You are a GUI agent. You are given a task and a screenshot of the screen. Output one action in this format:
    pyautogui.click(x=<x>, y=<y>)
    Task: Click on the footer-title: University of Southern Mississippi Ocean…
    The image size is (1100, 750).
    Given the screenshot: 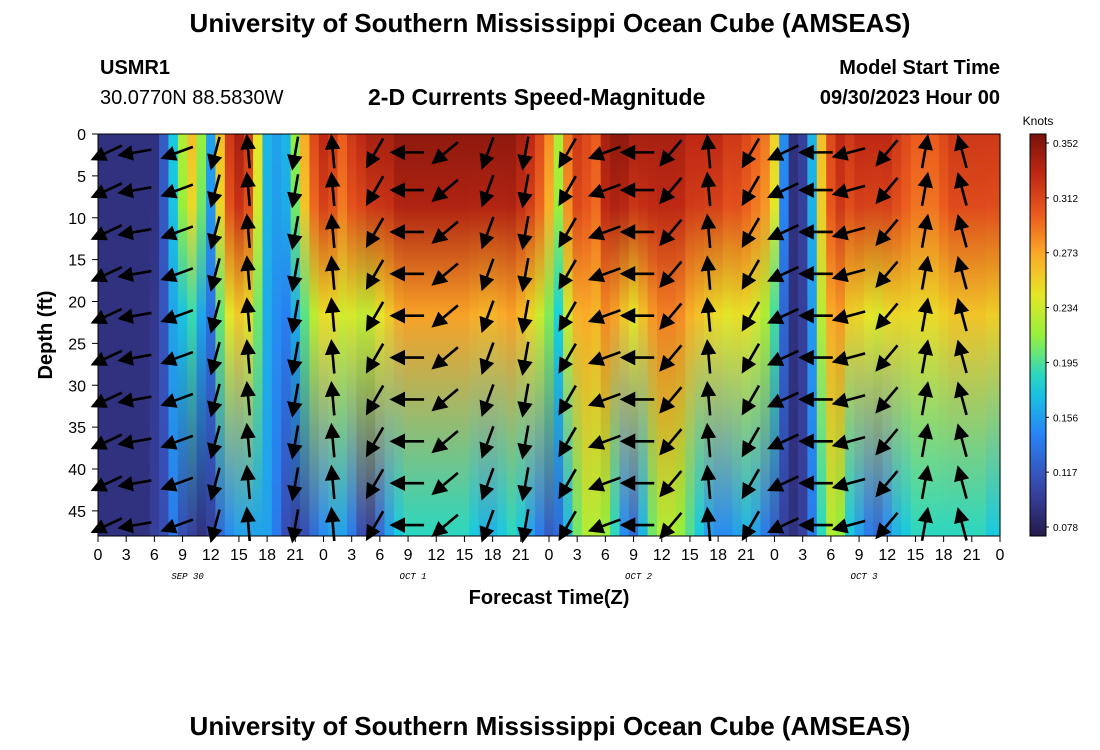 What is the action you would take?
    pyautogui.click(x=550, y=726)
    